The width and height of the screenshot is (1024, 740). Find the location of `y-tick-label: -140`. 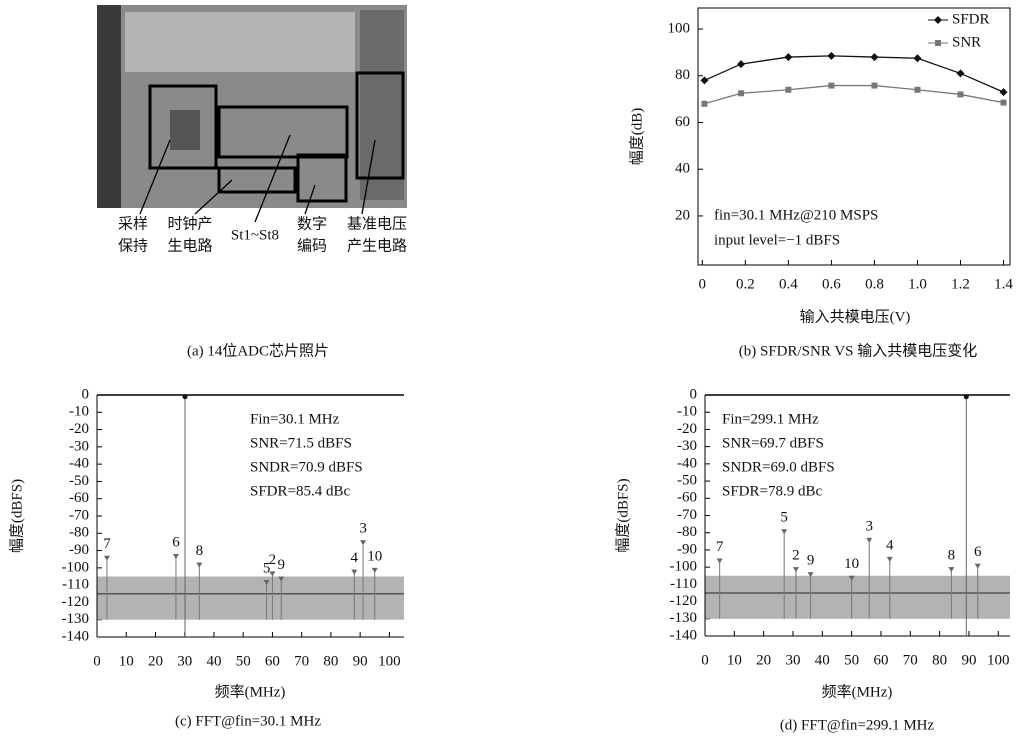

y-tick-label: -140 is located at coordinates (76, 636).